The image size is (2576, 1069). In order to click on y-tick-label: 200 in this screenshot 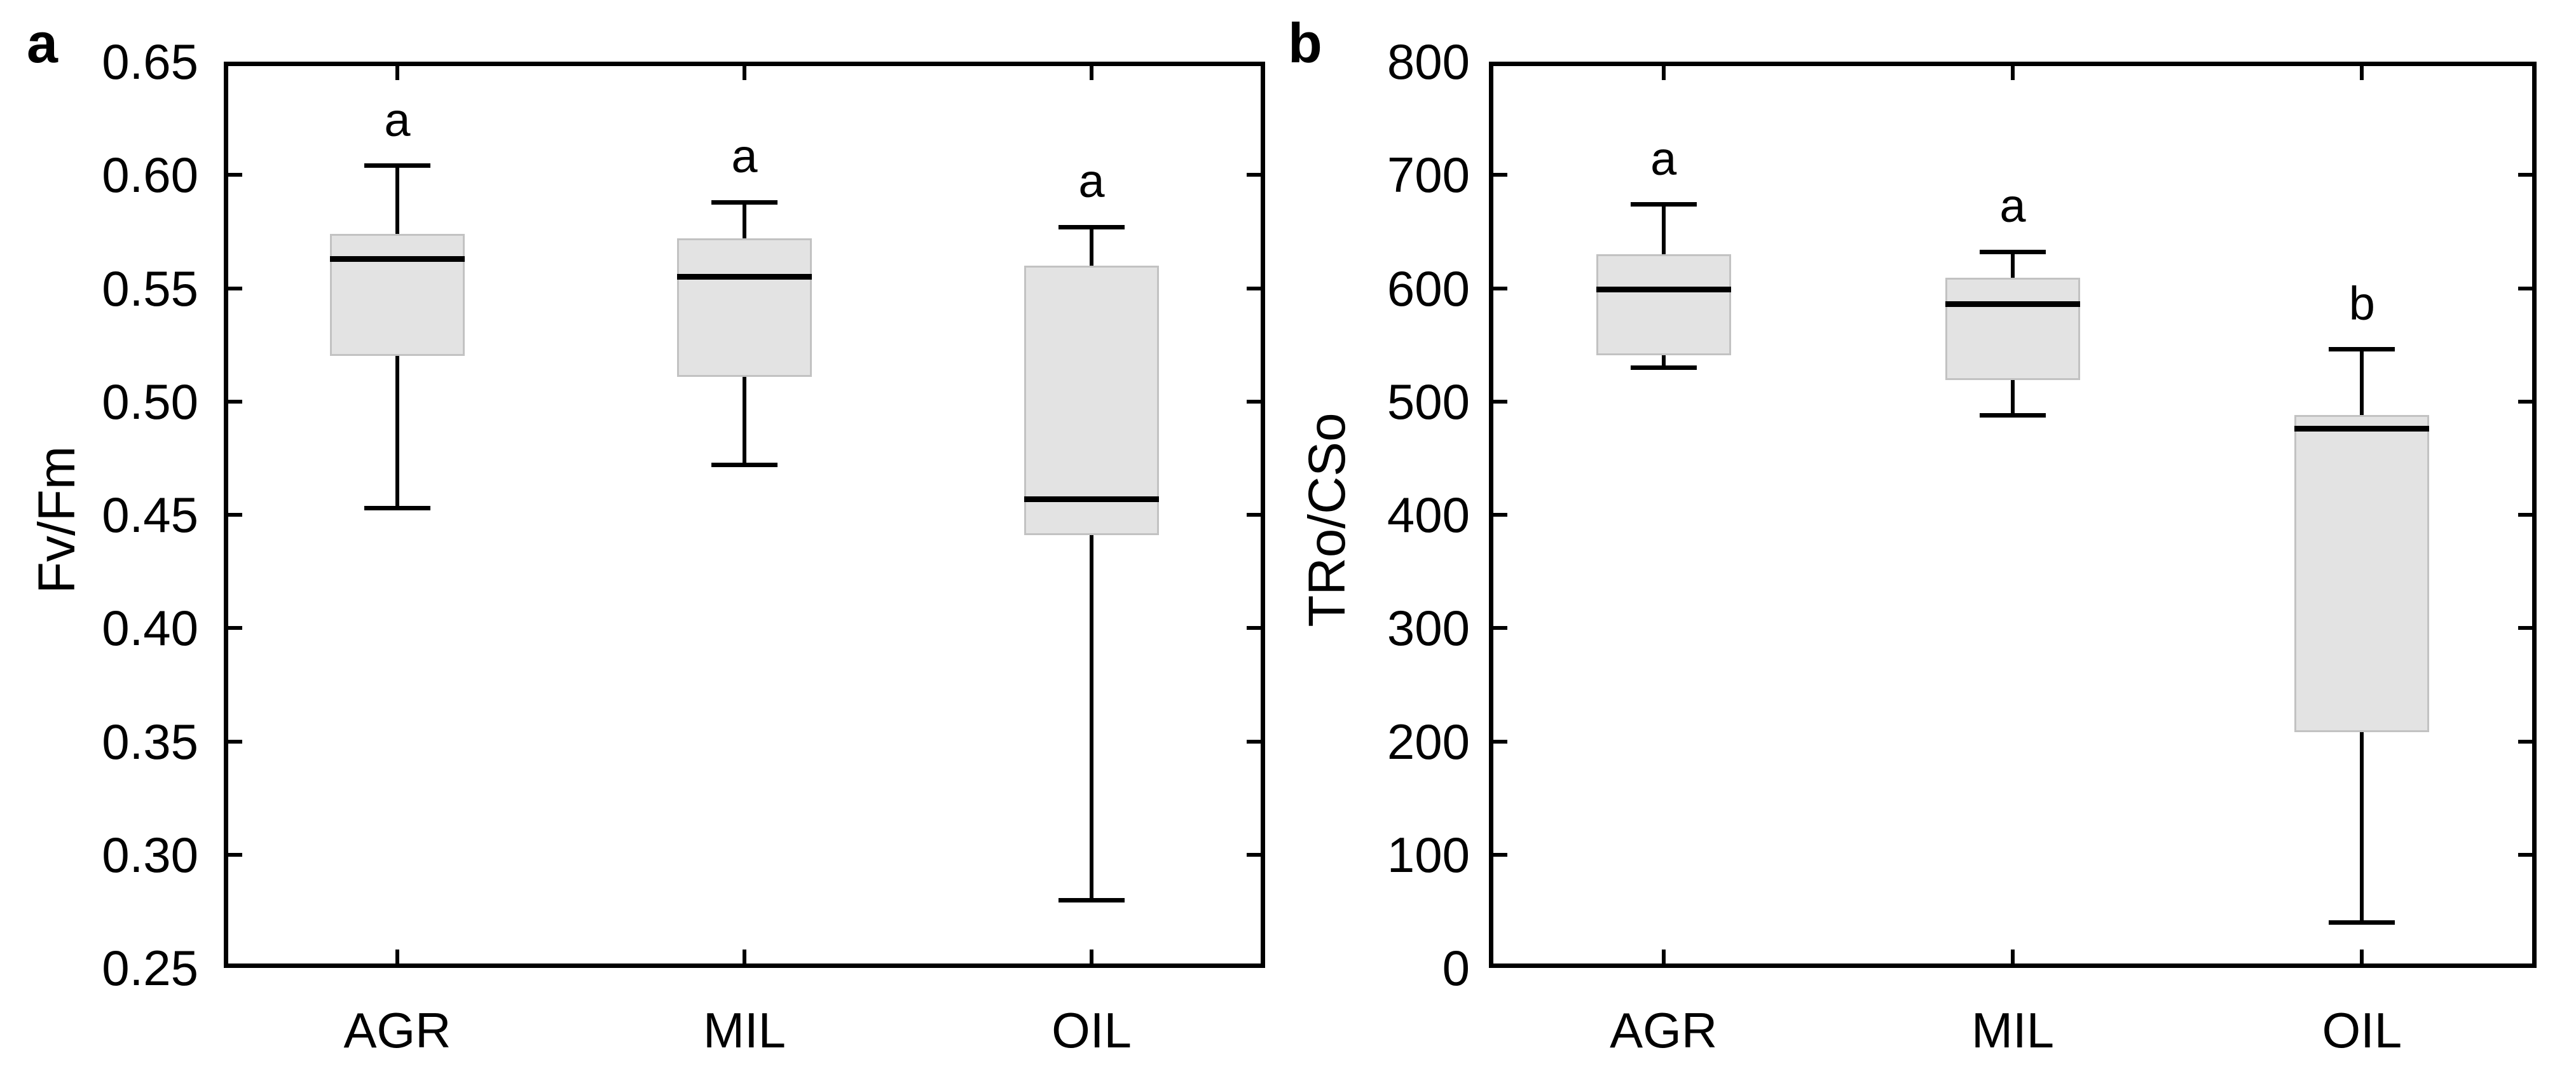, I will do `click(1428, 741)`.